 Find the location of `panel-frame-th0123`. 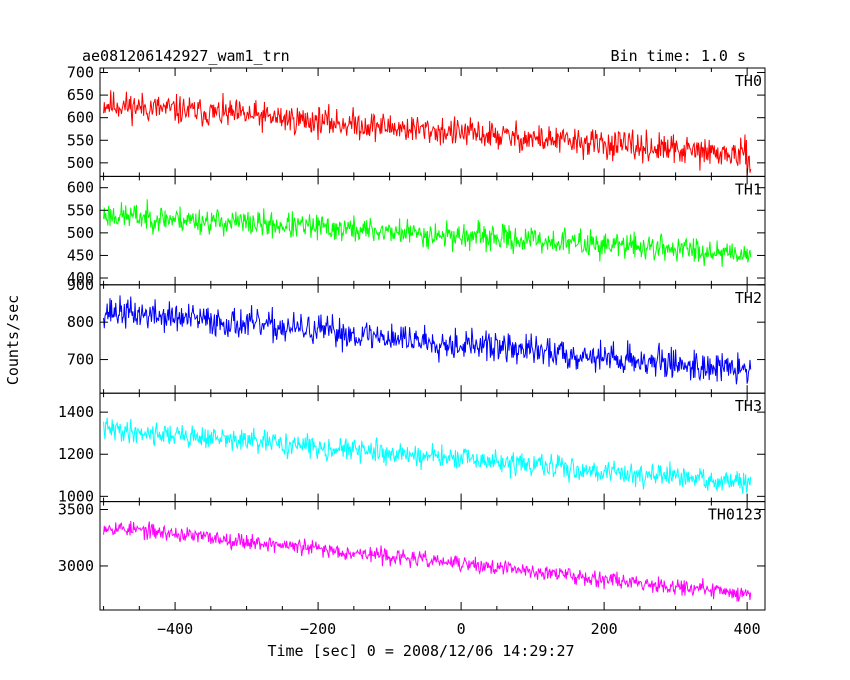

panel-frame-th0123 is located at coordinates (432, 556).